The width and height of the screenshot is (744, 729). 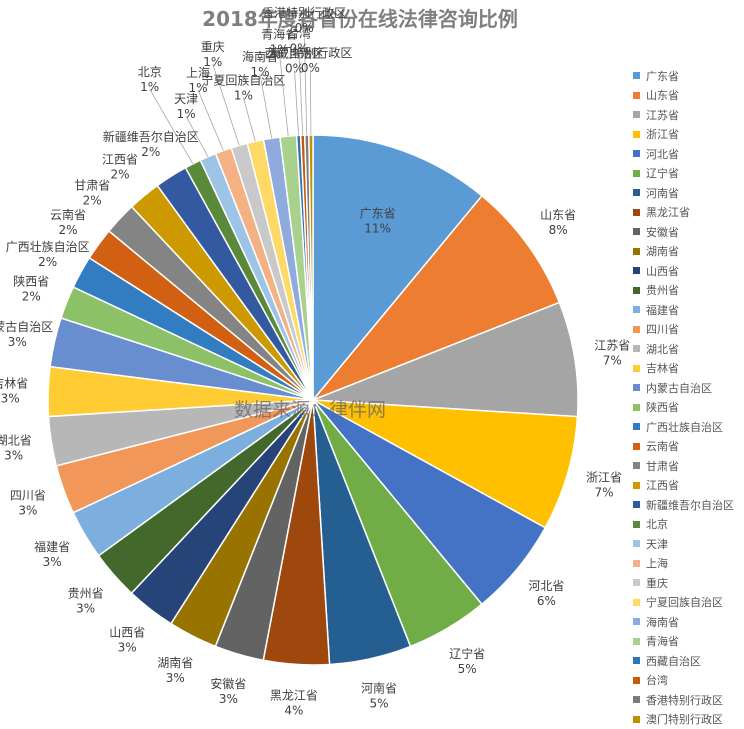 What do you see at coordinates (690, 505) in the screenshot?
I see `legend-label: 新疆维吾尔自治区` at bounding box center [690, 505].